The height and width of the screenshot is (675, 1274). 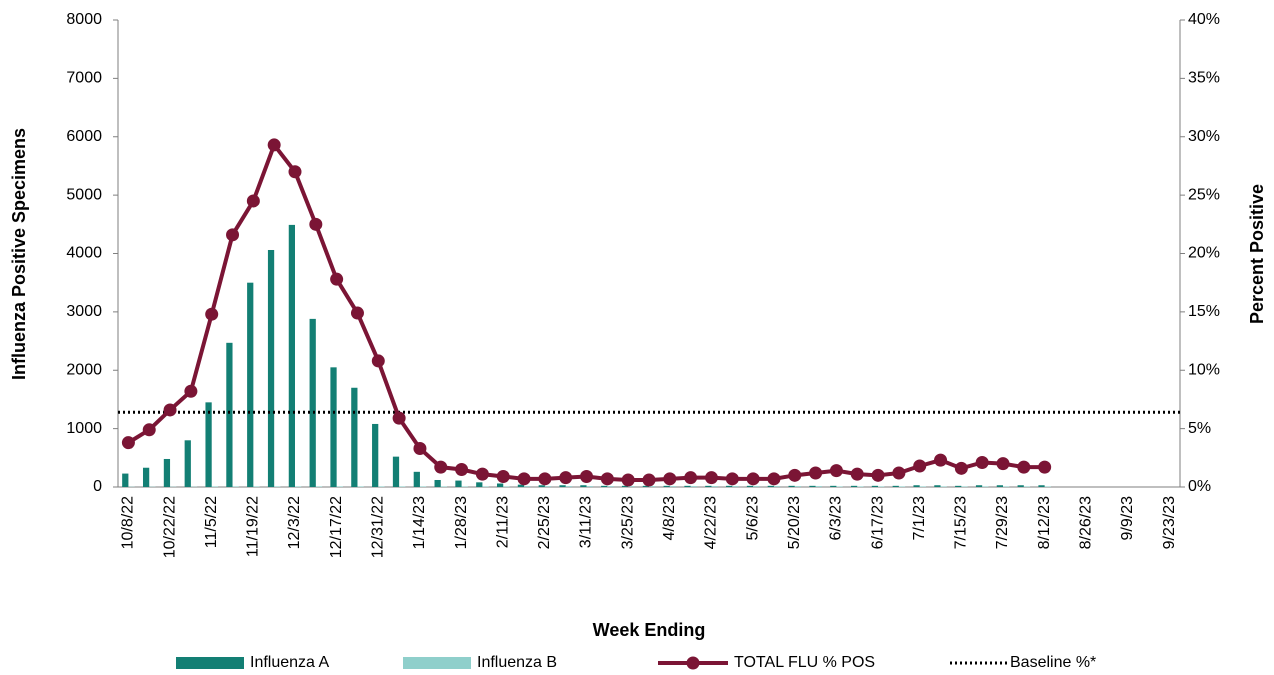 What do you see at coordinates (1199, 428) in the screenshot?
I see `y2-tick-label: 5%` at bounding box center [1199, 428].